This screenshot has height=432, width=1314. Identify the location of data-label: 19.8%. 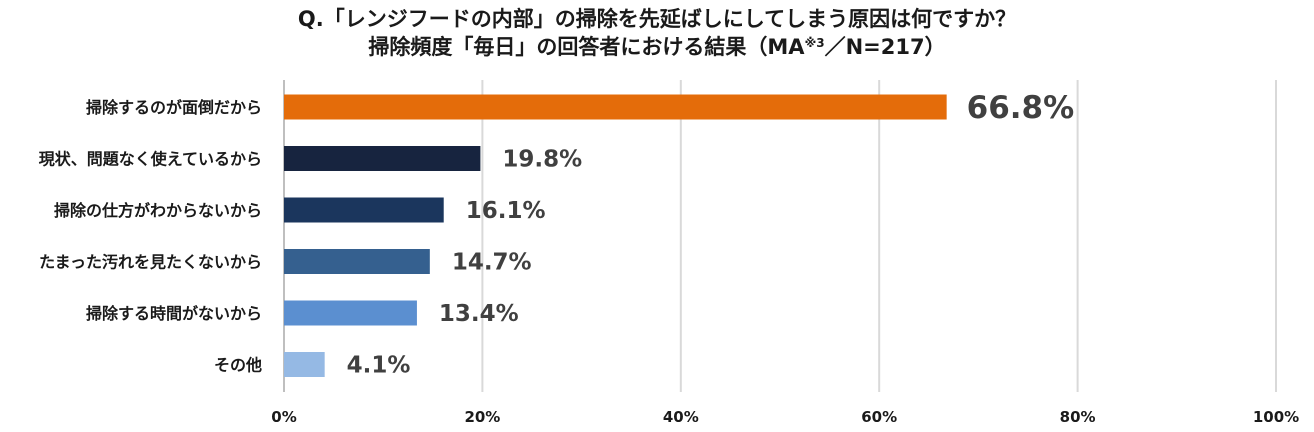
(542, 160).